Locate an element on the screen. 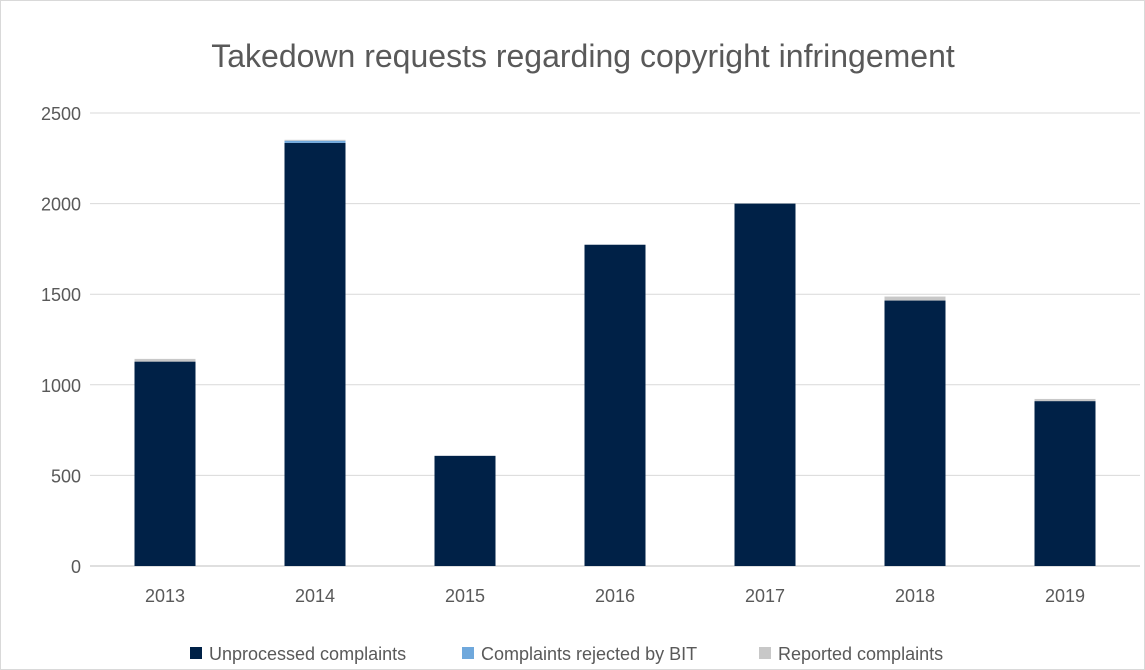 The width and height of the screenshot is (1145, 670). legend-label: Complaints rejected by BIT is located at coordinates (589, 654).